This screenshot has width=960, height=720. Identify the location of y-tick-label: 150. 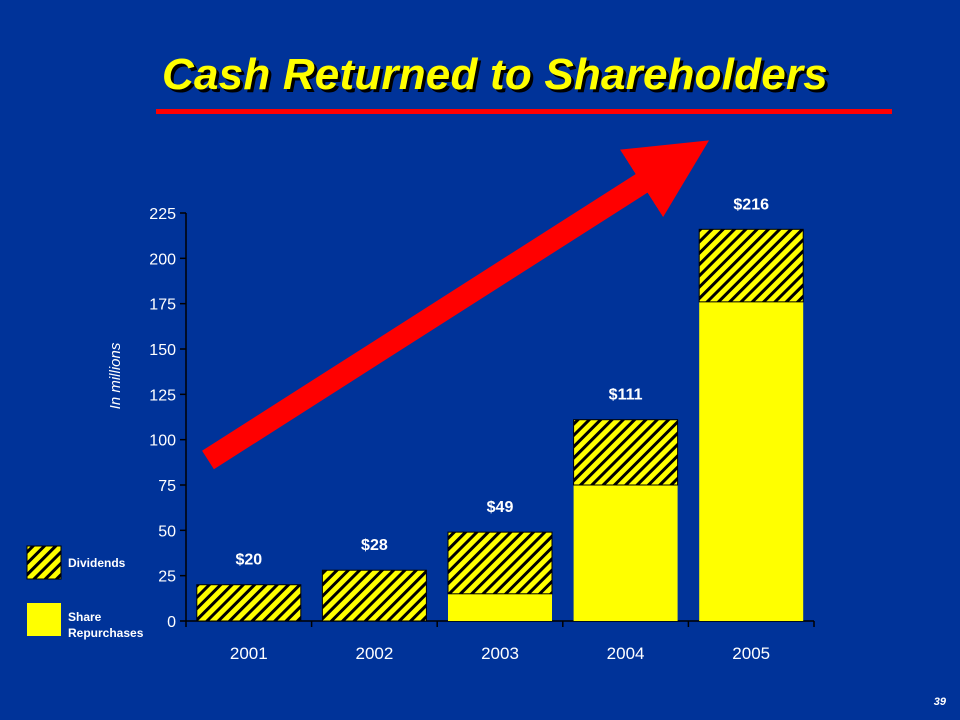
(162, 350).